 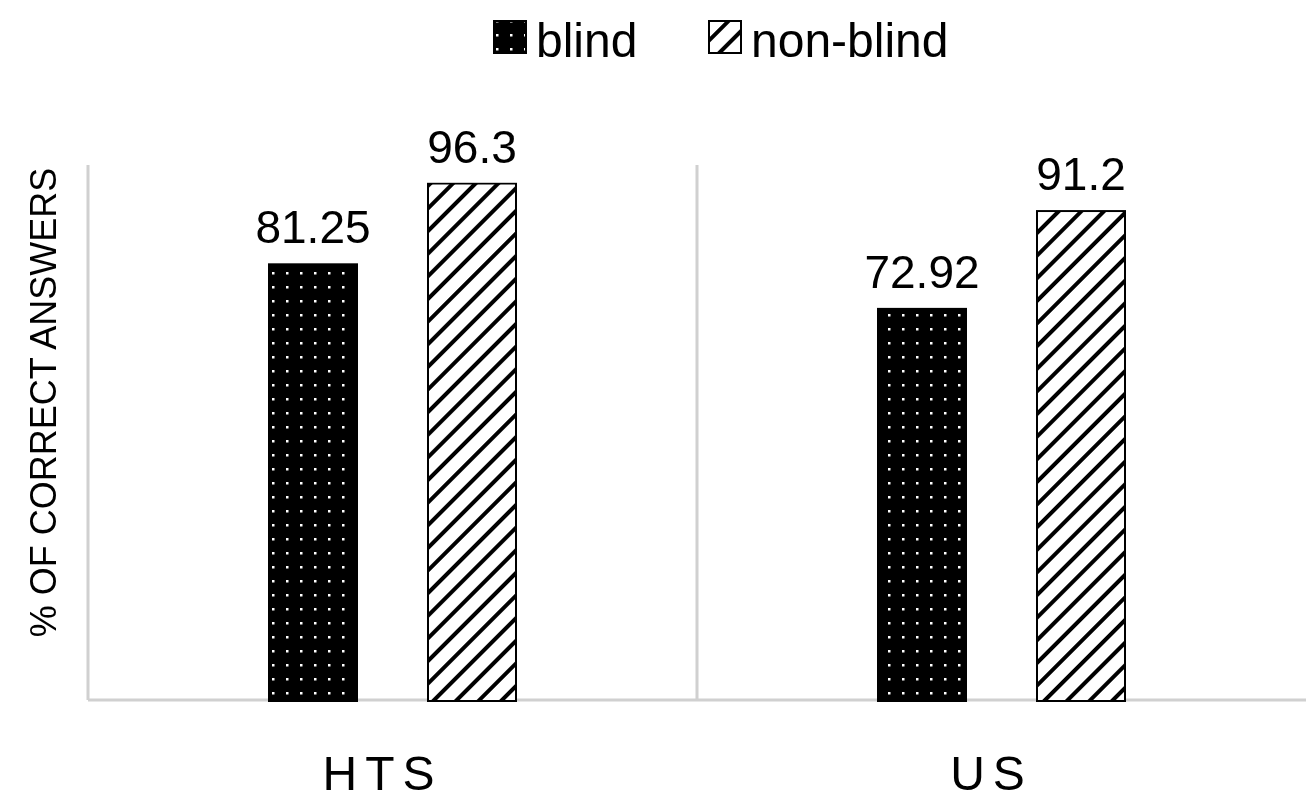 What do you see at coordinates (587, 40) in the screenshot?
I see `legend-label: blind` at bounding box center [587, 40].